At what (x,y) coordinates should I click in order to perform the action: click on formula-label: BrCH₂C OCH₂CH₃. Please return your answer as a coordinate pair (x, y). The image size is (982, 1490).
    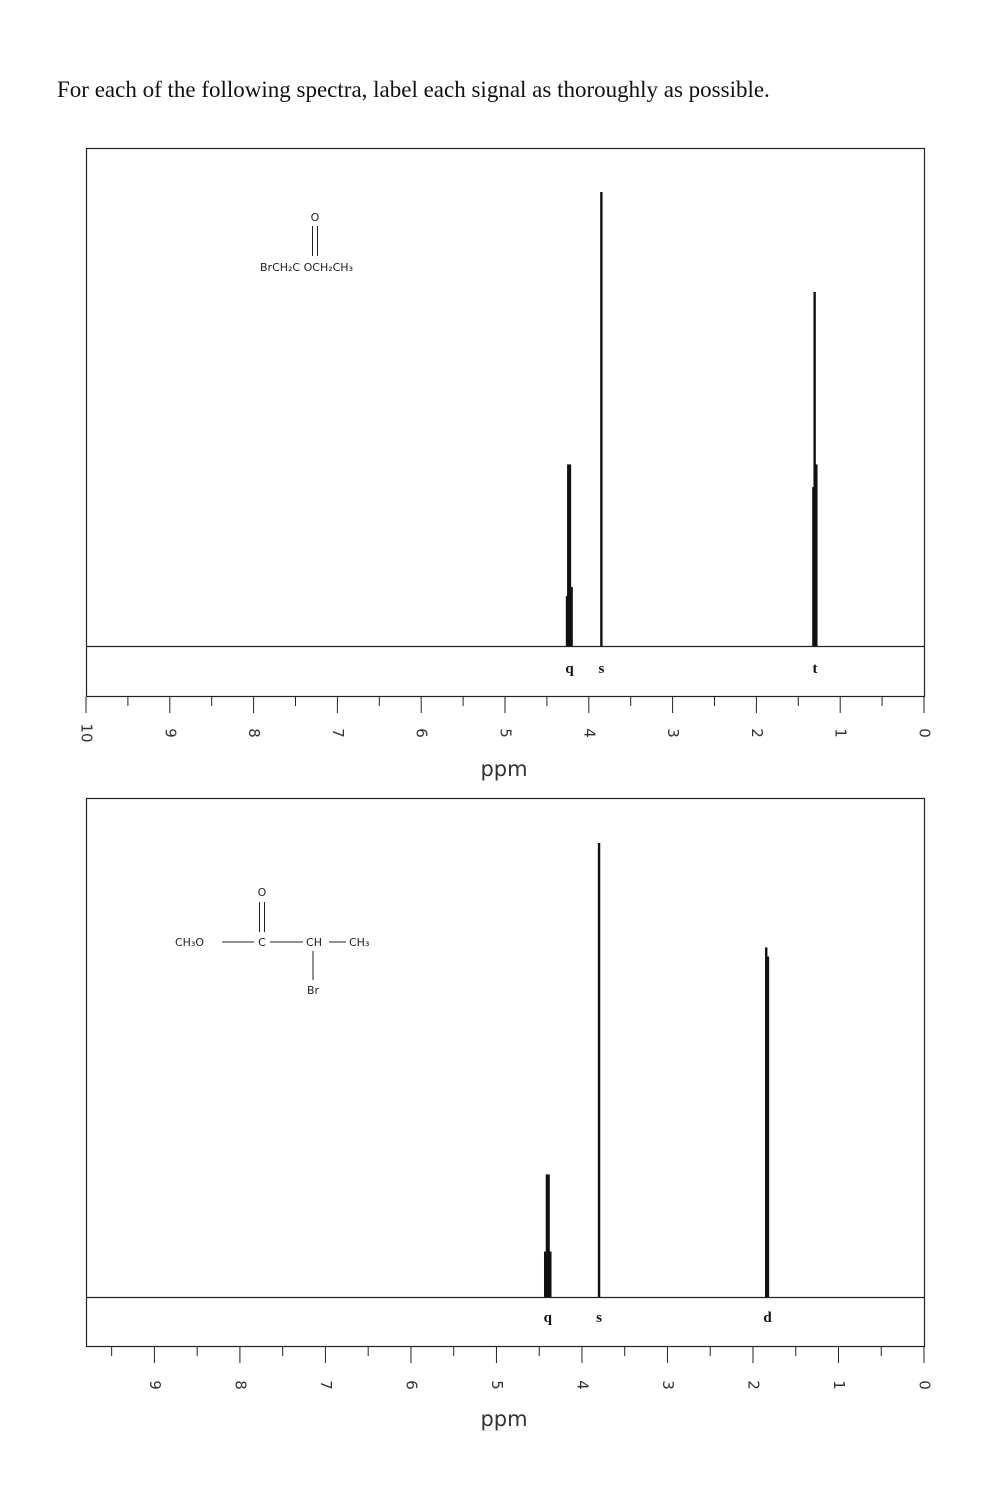
    Looking at the image, I should click on (306, 267).